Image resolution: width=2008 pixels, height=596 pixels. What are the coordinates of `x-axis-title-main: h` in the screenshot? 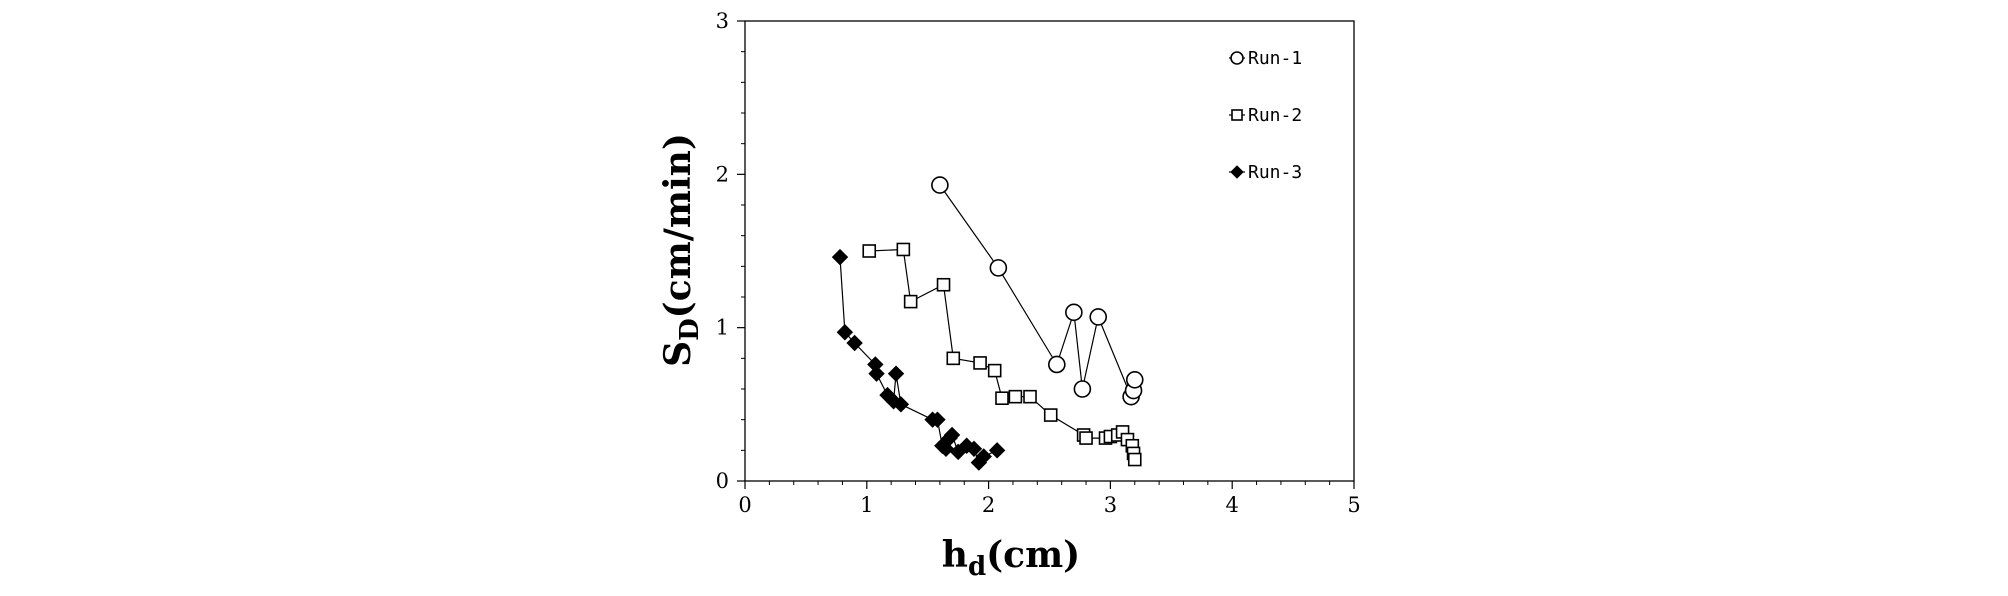 It's located at (955, 555).